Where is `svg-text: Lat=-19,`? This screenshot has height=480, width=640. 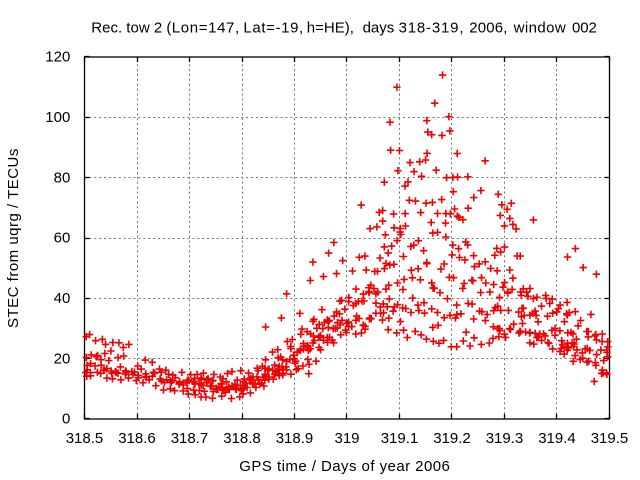 svg-text: Lat=-19, is located at coordinates (273, 28).